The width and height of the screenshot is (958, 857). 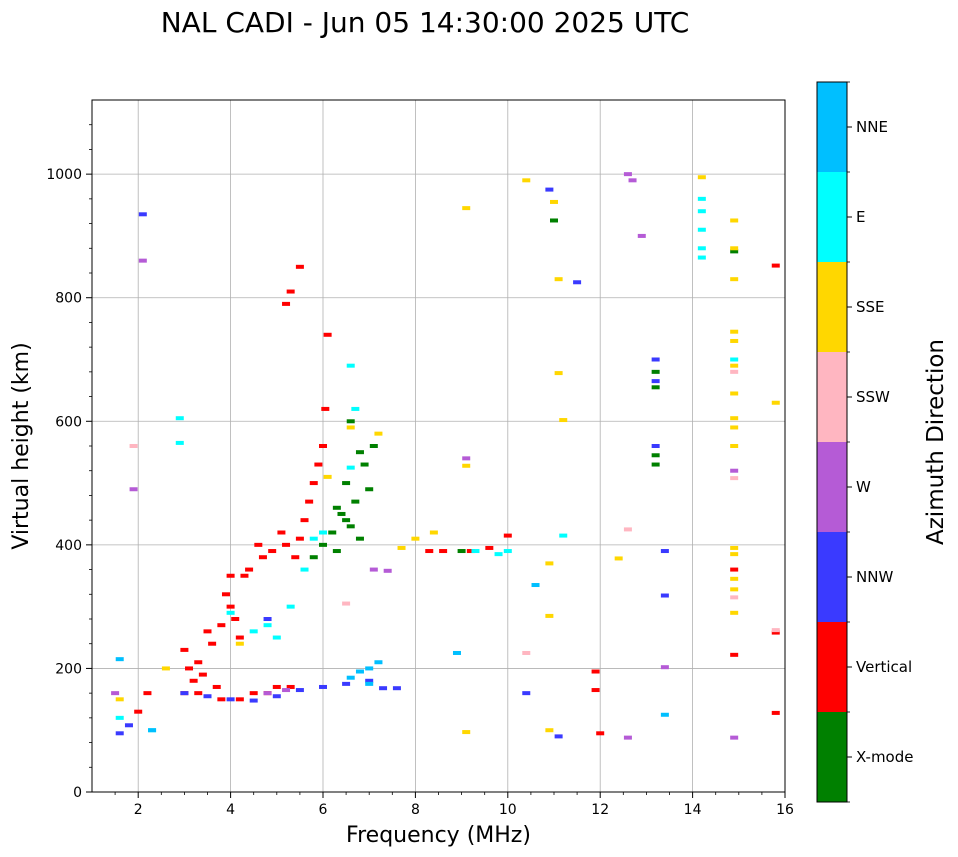 What do you see at coordinates (68, 299) in the screenshot?
I see `y-tick-label: 800` at bounding box center [68, 299].